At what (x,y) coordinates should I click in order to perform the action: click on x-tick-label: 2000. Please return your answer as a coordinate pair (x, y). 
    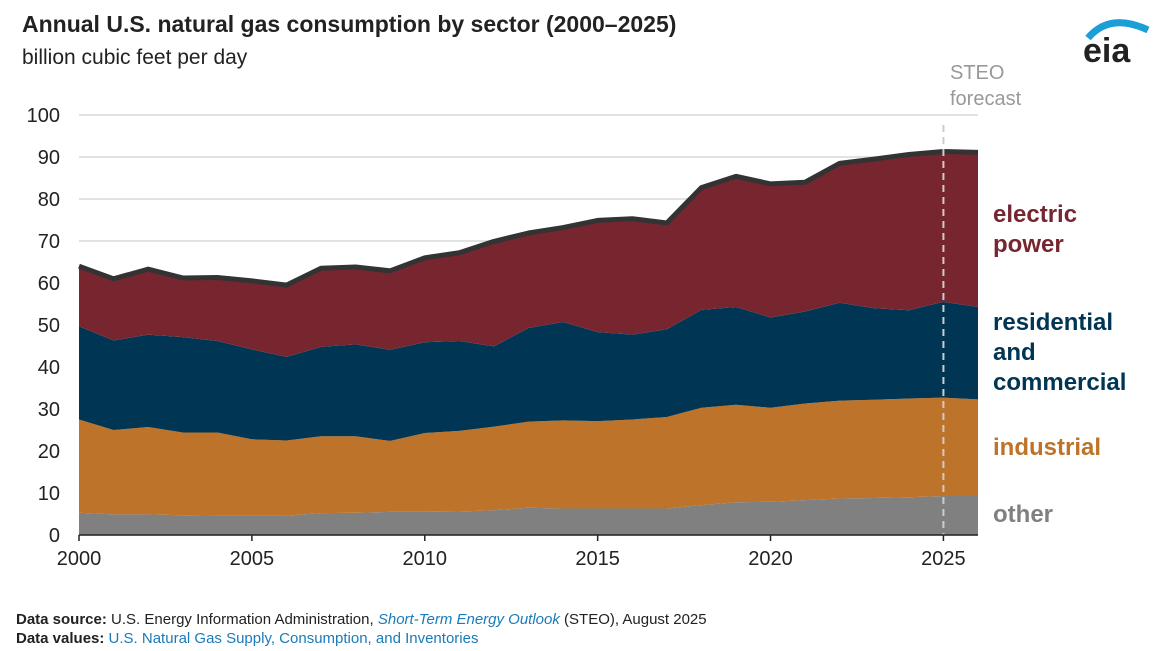
    Looking at the image, I should click on (79, 559).